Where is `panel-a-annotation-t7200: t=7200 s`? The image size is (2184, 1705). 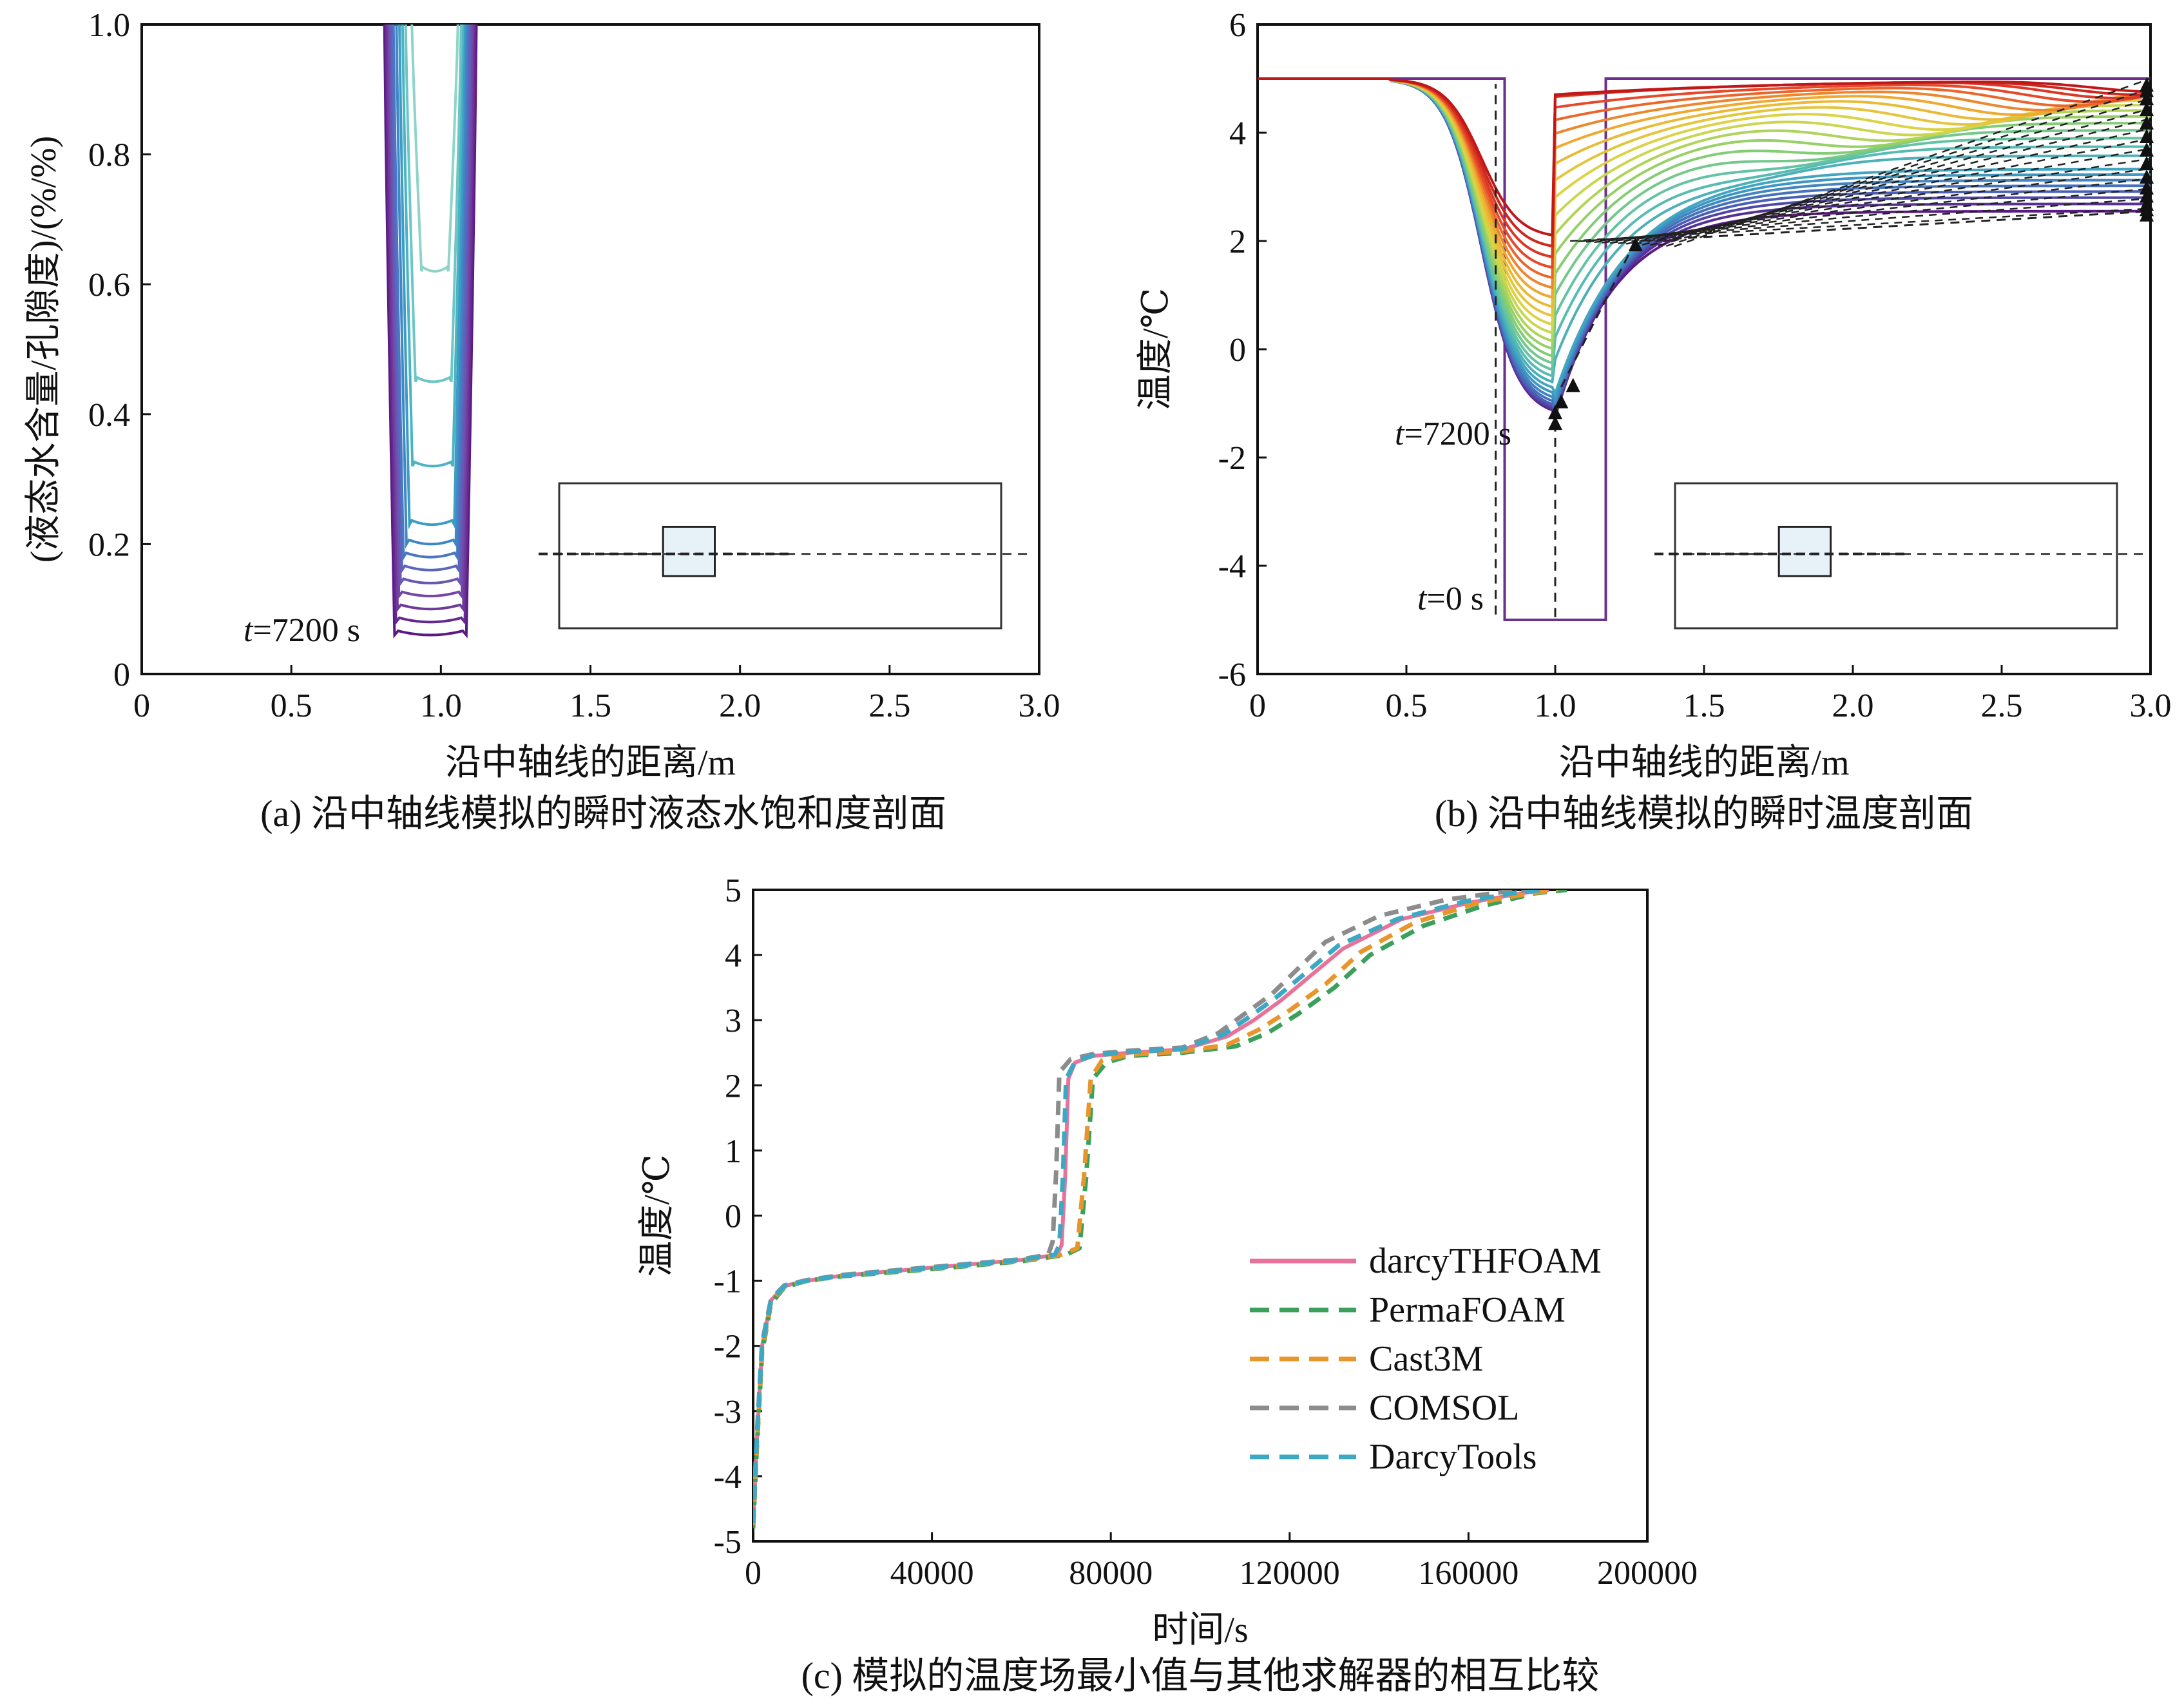 panel-a-annotation-t7200: t=7200 s is located at coordinates (302, 630).